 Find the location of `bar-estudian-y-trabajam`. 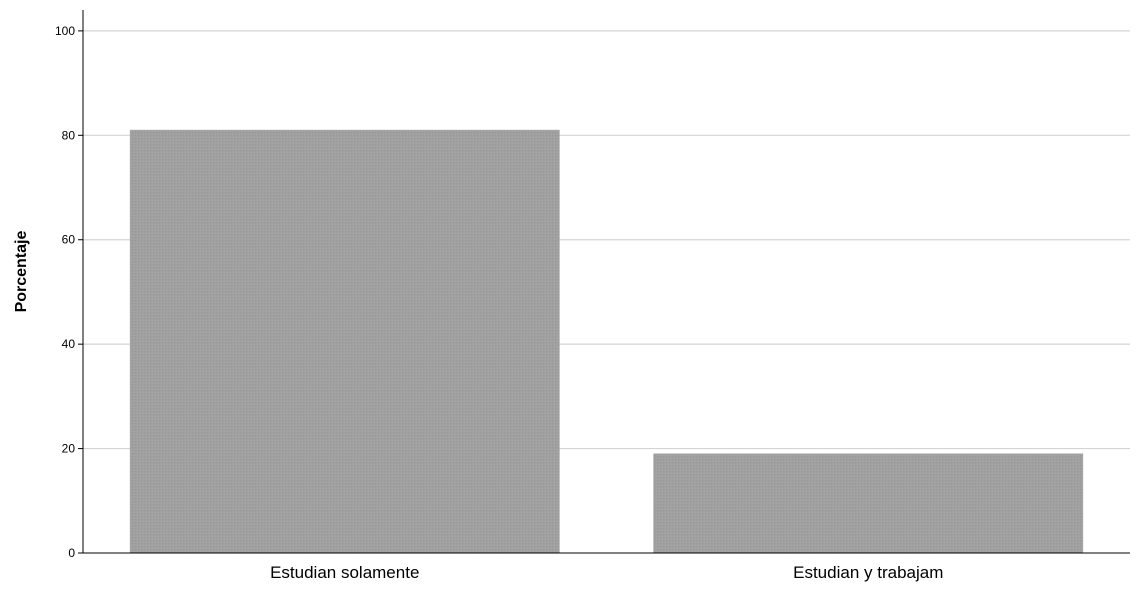

bar-estudian-y-trabajam is located at coordinates (868, 503).